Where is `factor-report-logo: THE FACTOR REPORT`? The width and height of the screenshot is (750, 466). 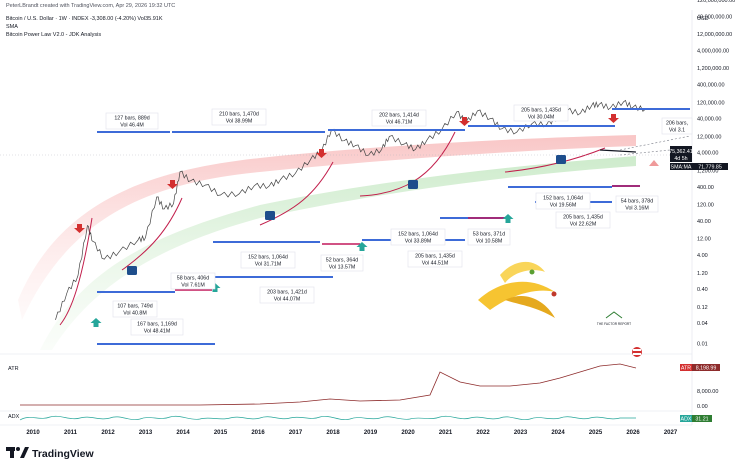
factor-report-logo: THE FACTOR REPORT is located at coordinates (614, 318).